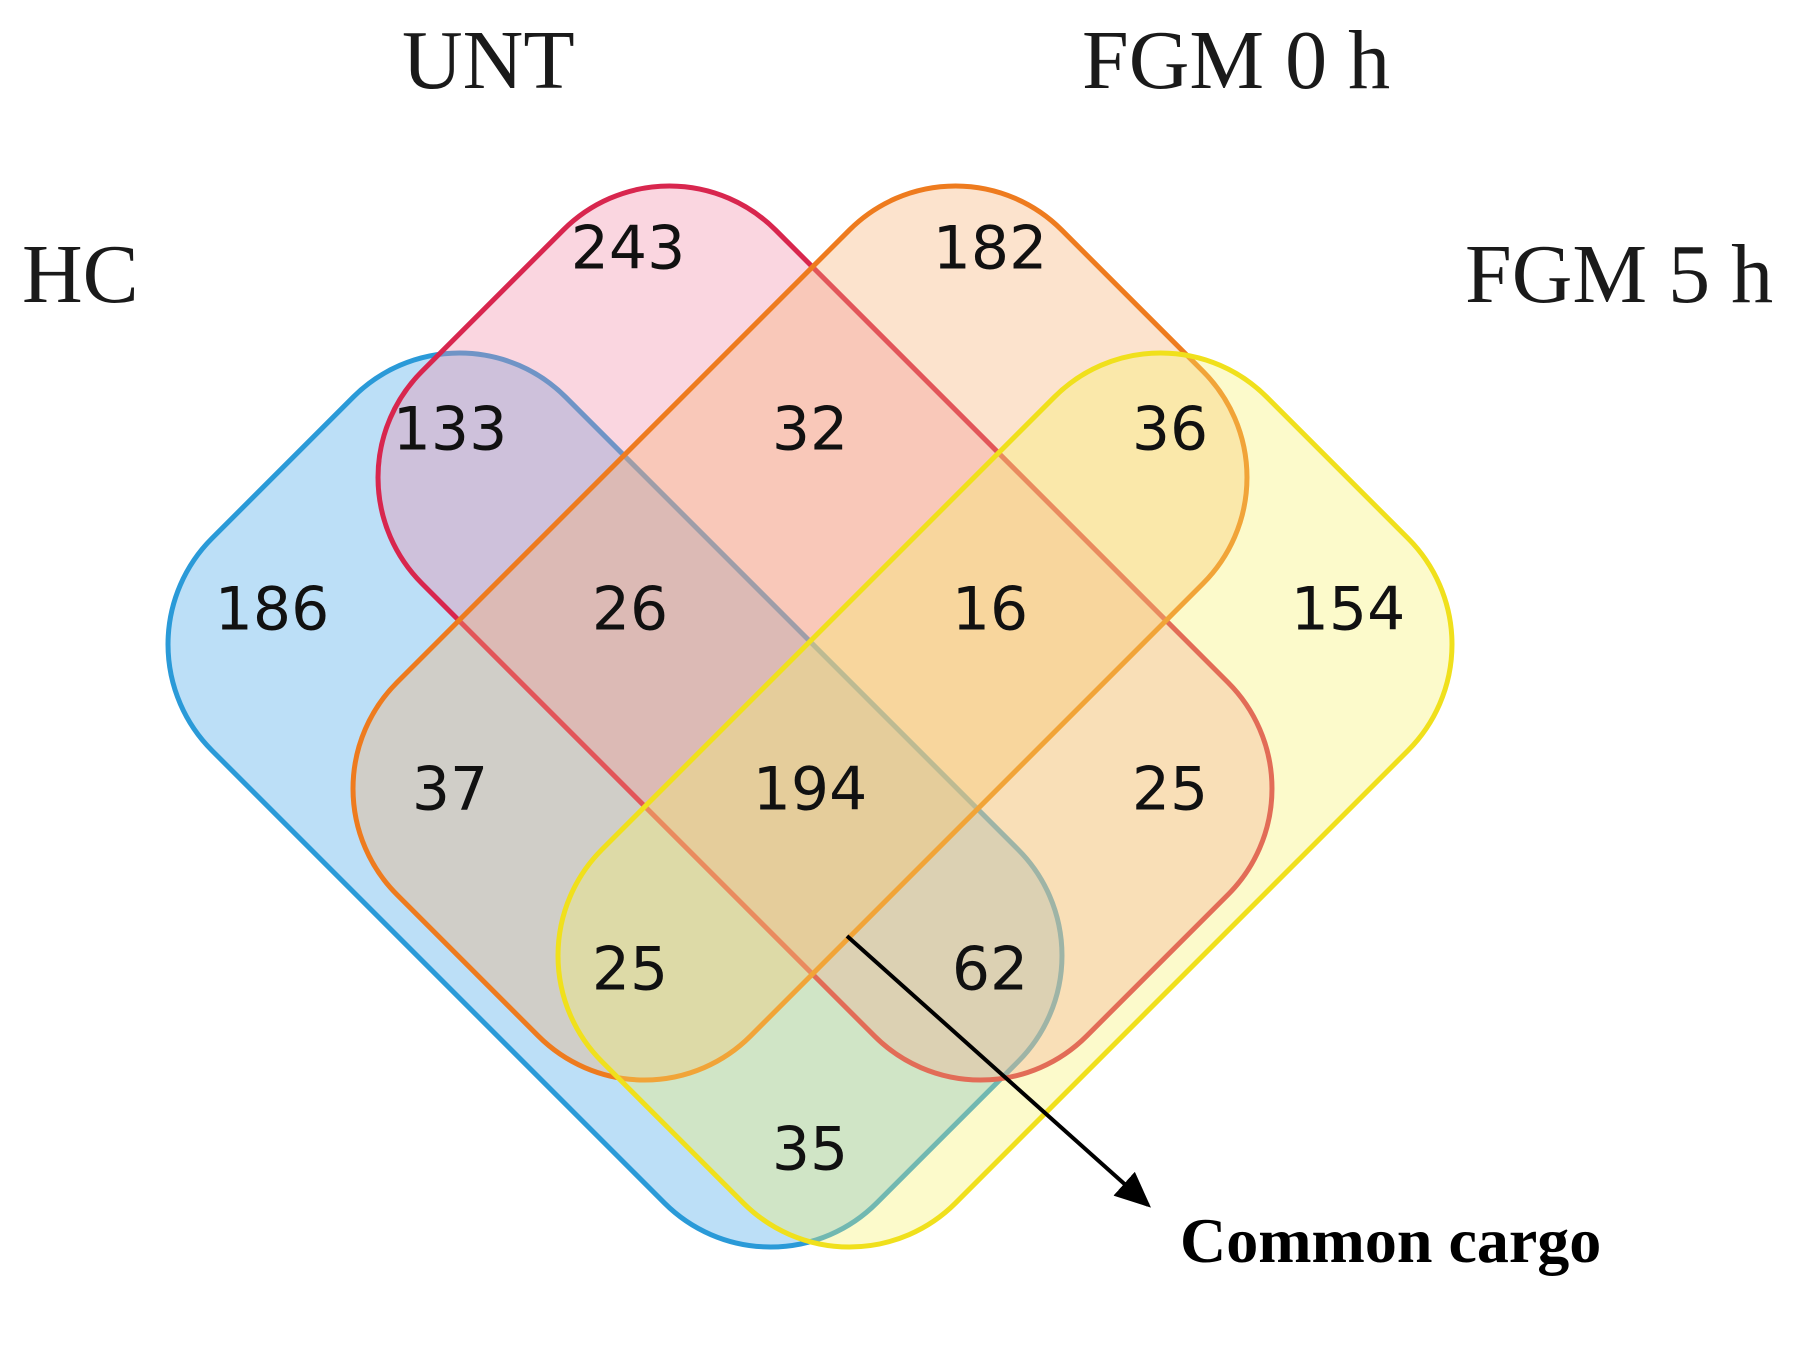  I want to click on set-label-fgm5: FGM 5 h, so click(1619, 274).